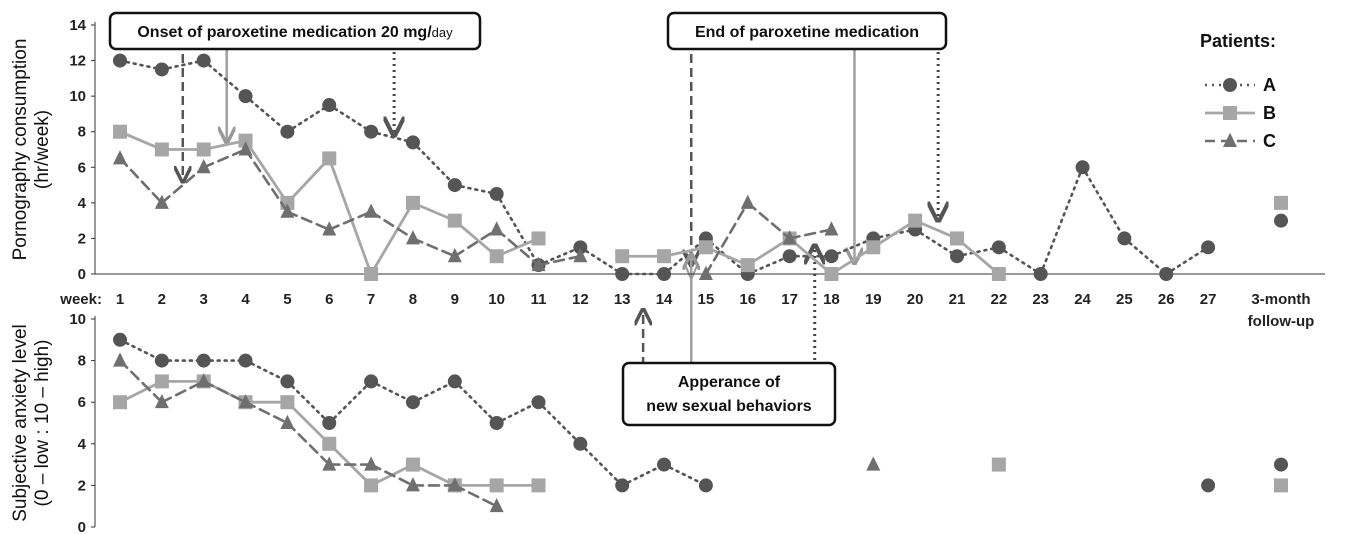 The height and width of the screenshot is (534, 1349). Describe the element at coordinates (1281, 321) in the screenshot. I see `followup-label-line-2: follow-up` at that location.